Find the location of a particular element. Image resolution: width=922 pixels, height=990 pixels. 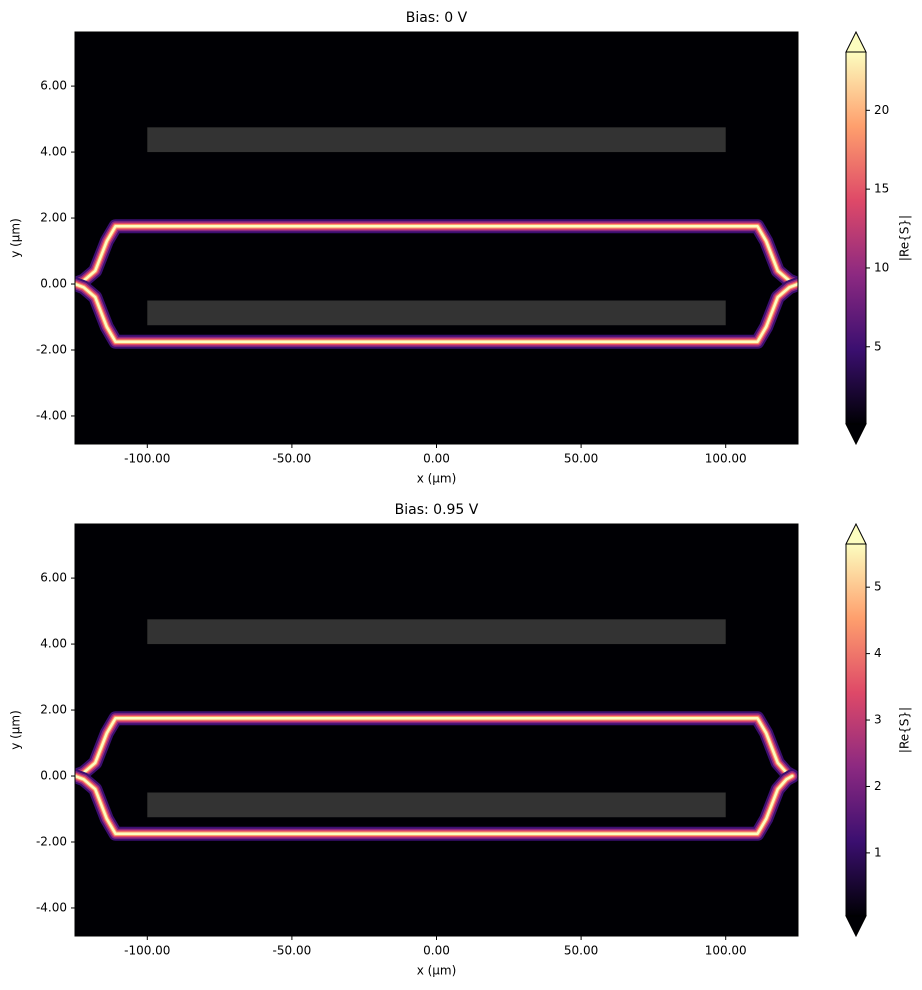

colorbar-tick-label: 2 is located at coordinates (878, 786).